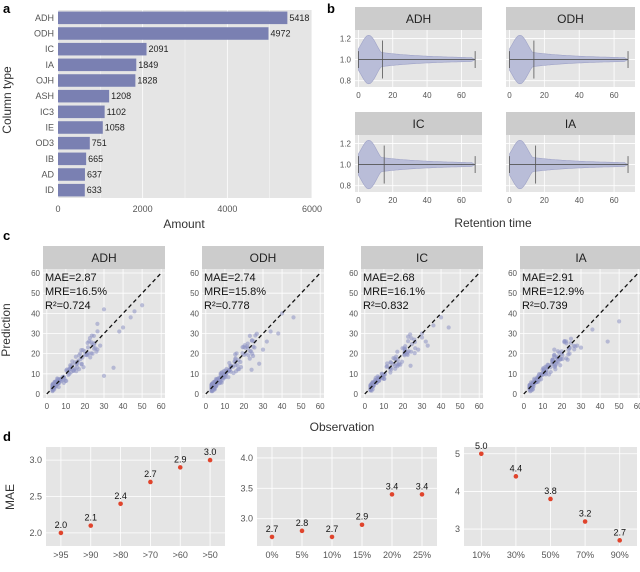 This screenshot has height=572, width=640. I want to click on x-tick-label: 0, so click(358, 200).